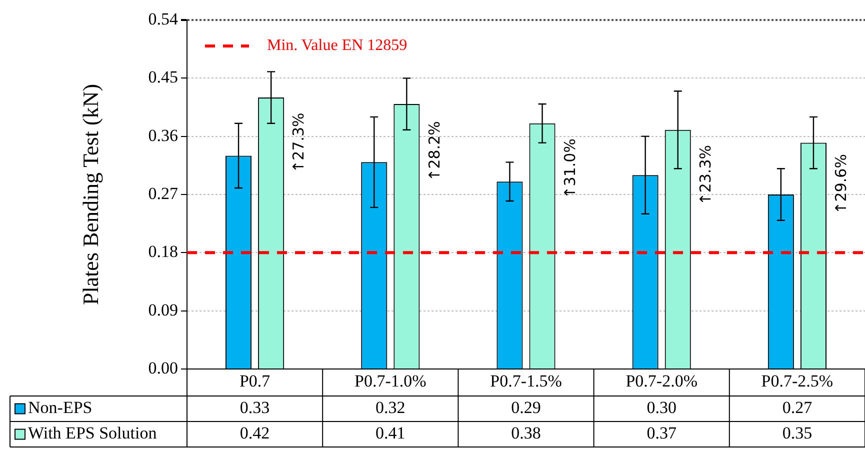 The width and height of the screenshot is (865, 450). What do you see at coordinates (337, 45) in the screenshot?
I see `legend-label: Min. Value EN 12859` at bounding box center [337, 45].